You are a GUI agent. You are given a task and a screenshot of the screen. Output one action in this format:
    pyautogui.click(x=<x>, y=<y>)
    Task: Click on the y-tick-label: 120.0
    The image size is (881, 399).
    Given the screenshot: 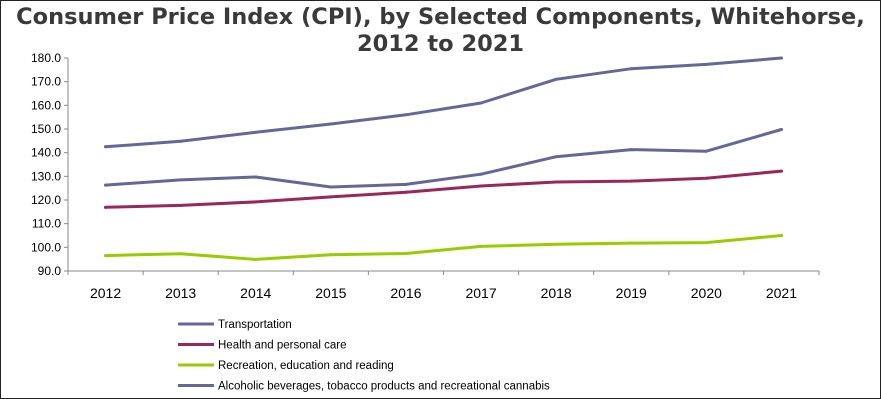 What is the action you would take?
    pyautogui.click(x=46, y=200)
    